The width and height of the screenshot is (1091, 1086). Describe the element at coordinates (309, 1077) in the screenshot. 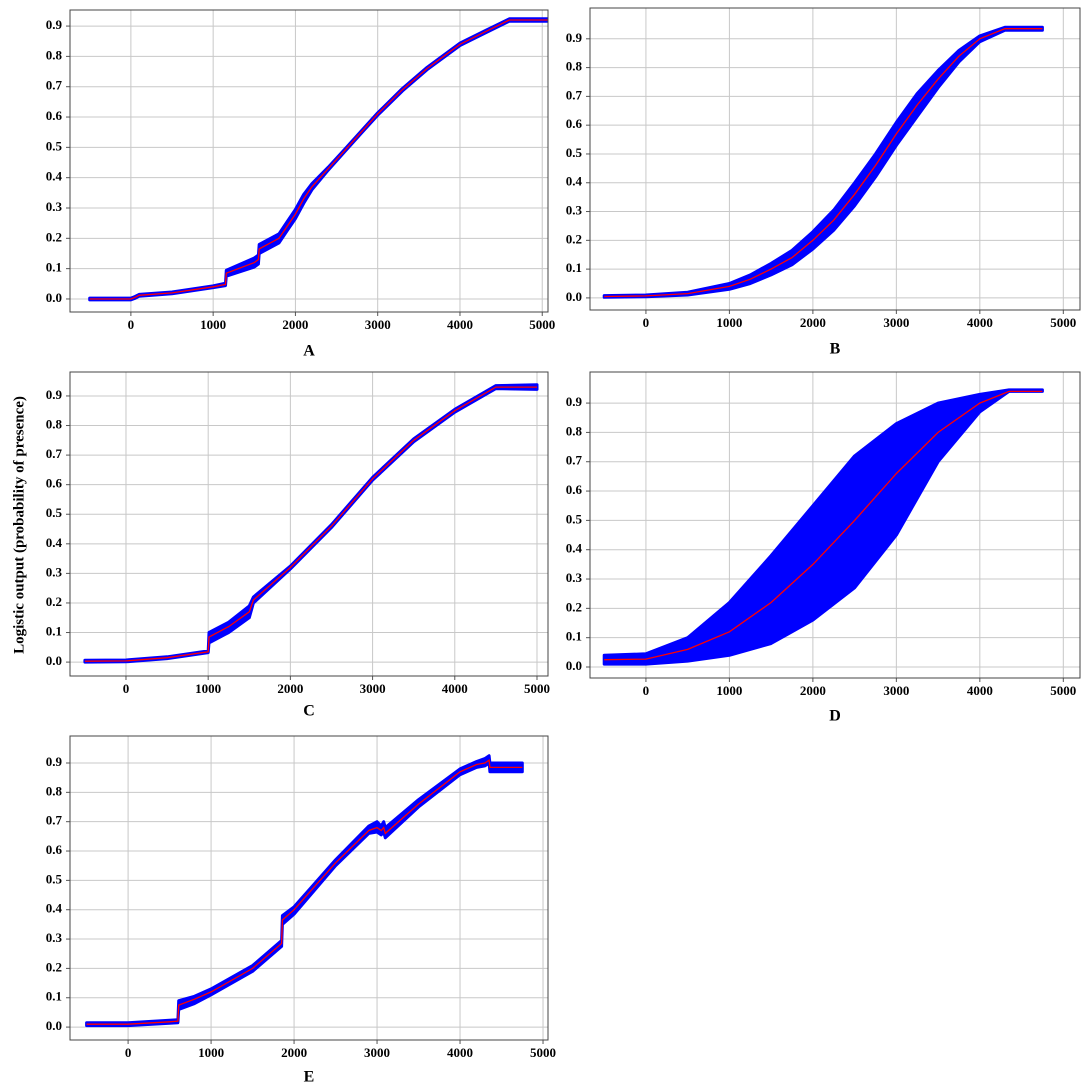

I see `panel-label: E` at that location.